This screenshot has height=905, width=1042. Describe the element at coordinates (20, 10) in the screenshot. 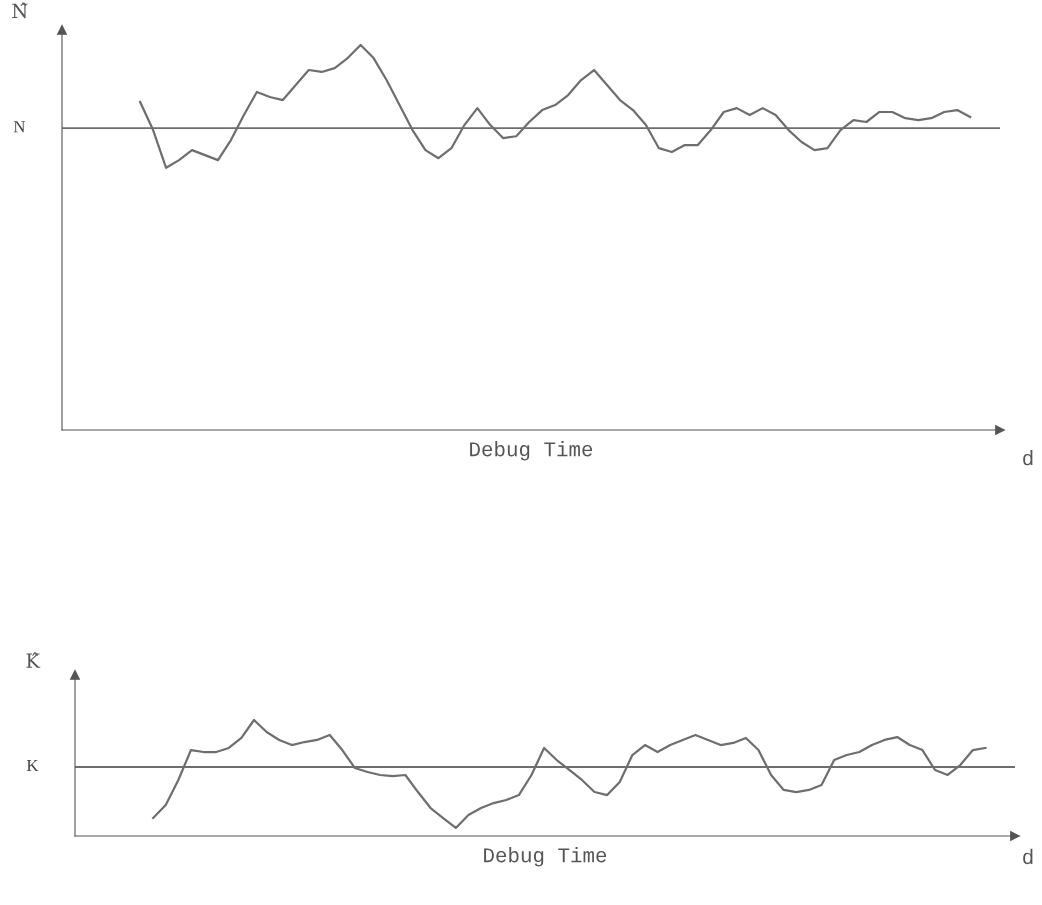

I see `y-axis-title: N̂` at that location.